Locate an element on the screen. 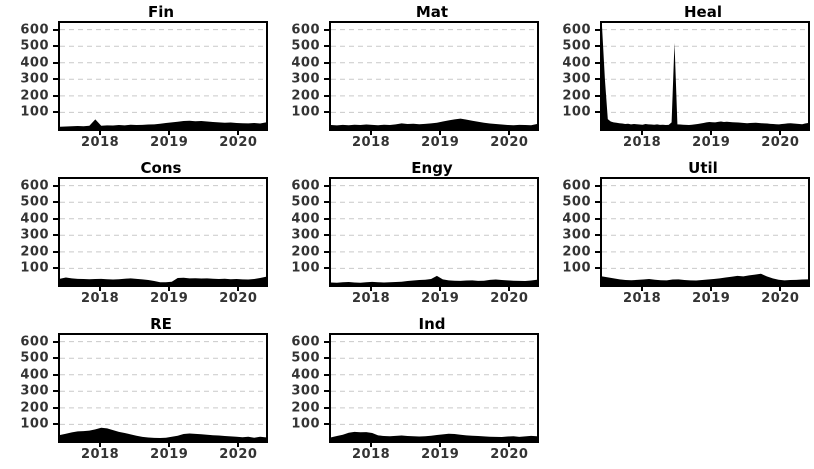 Image resolution: width=814 pixels, height=469 pixels. subplot-util: Util 100 200 300 400 500 600 2018 2019 2020 is located at coordinates (677, 234).